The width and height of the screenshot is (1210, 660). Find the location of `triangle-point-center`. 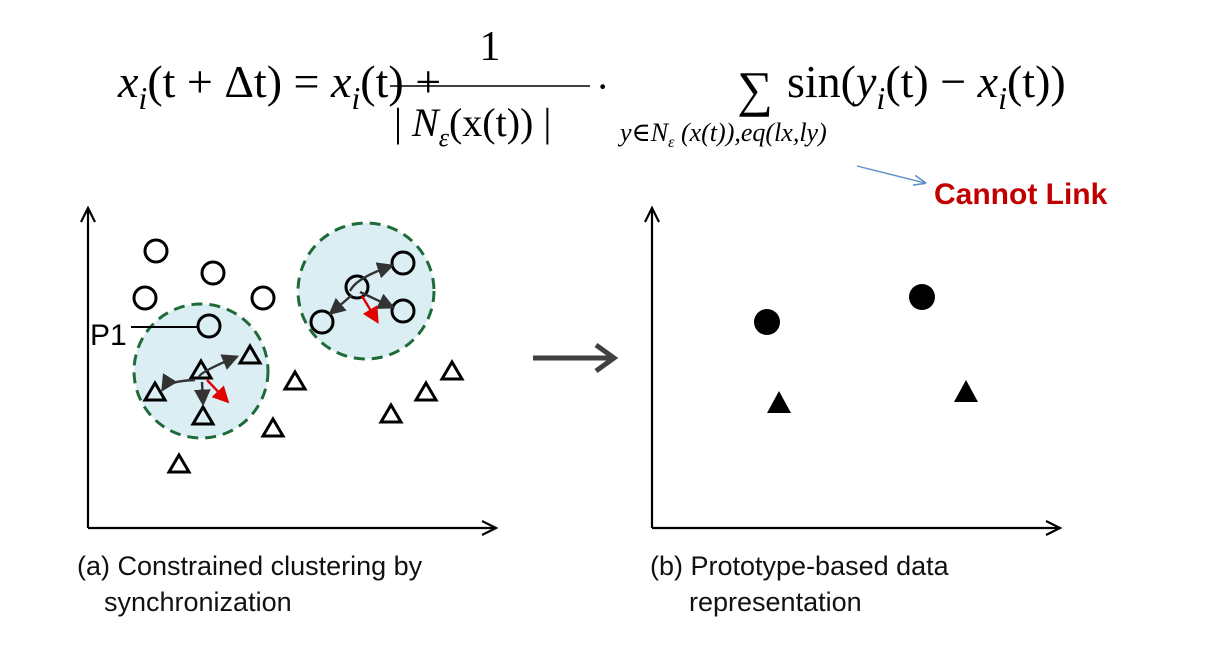

triangle-point-center is located at coordinates (201, 369).